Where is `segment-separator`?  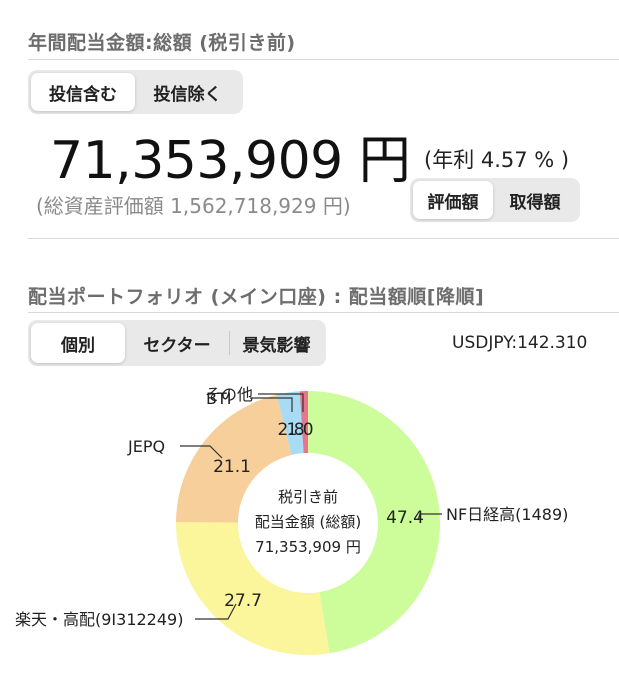 segment-separator is located at coordinates (229, 343).